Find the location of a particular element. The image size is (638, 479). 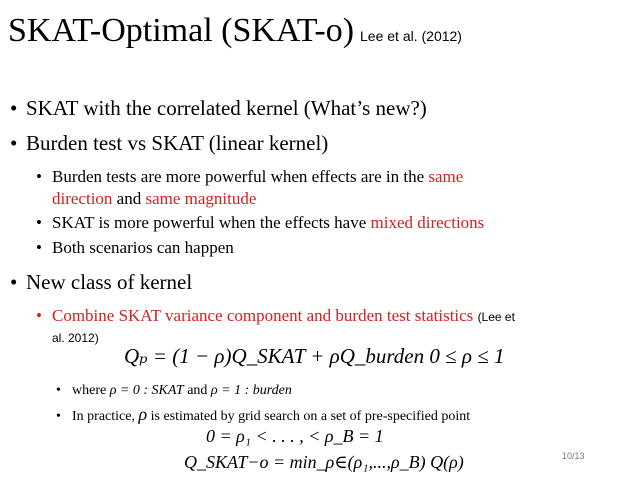

where-line: • where ρ = 0 : SKAT and ρ = 1 : burden is located at coordinates (174, 391).